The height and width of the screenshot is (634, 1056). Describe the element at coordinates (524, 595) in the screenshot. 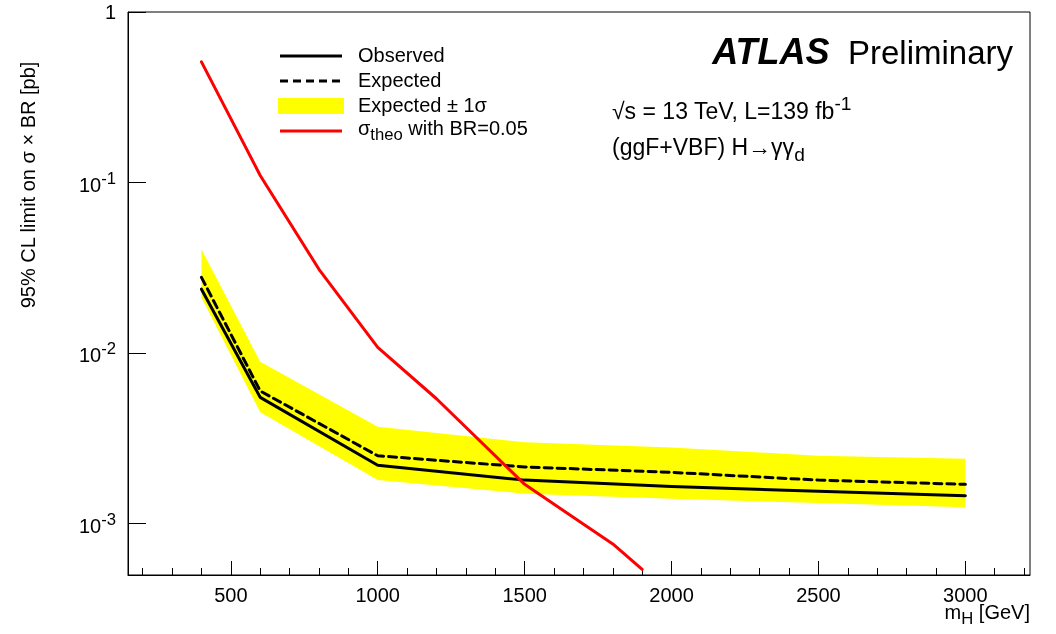

I see `x-tick-label: 1500` at that location.